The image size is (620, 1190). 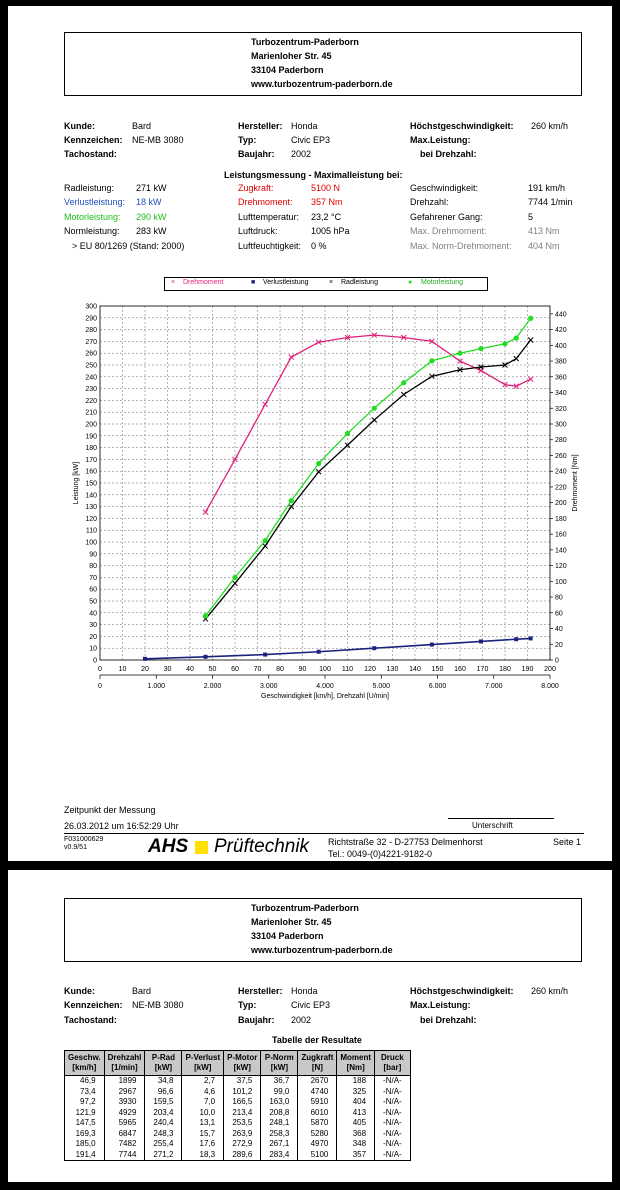 What do you see at coordinates (381, 686) in the screenshot?
I see `x-rpm-tick-label: 5.000` at bounding box center [381, 686].